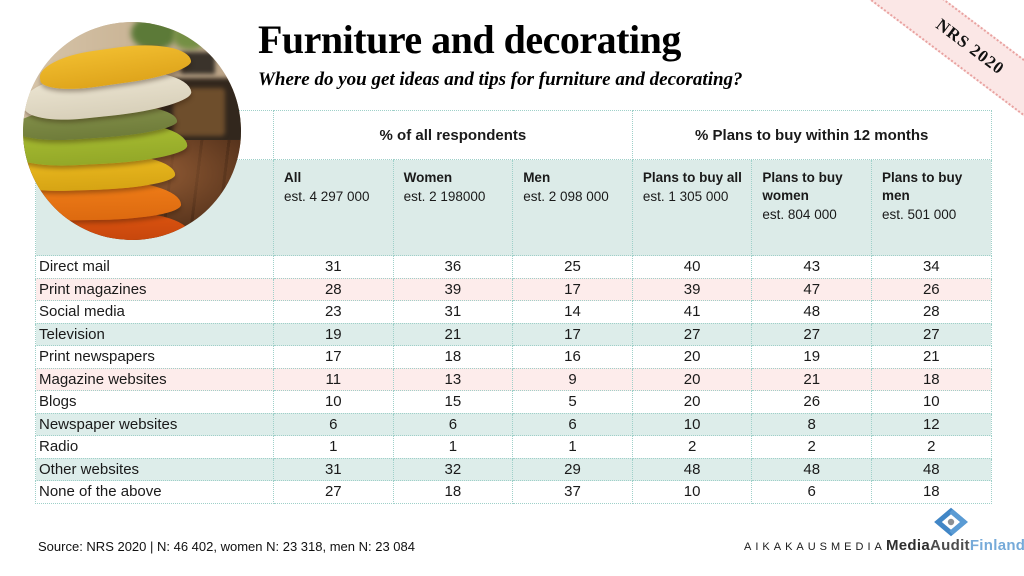 The width and height of the screenshot is (1024, 576). I want to click on data-cell: 25, so click(572, 267).